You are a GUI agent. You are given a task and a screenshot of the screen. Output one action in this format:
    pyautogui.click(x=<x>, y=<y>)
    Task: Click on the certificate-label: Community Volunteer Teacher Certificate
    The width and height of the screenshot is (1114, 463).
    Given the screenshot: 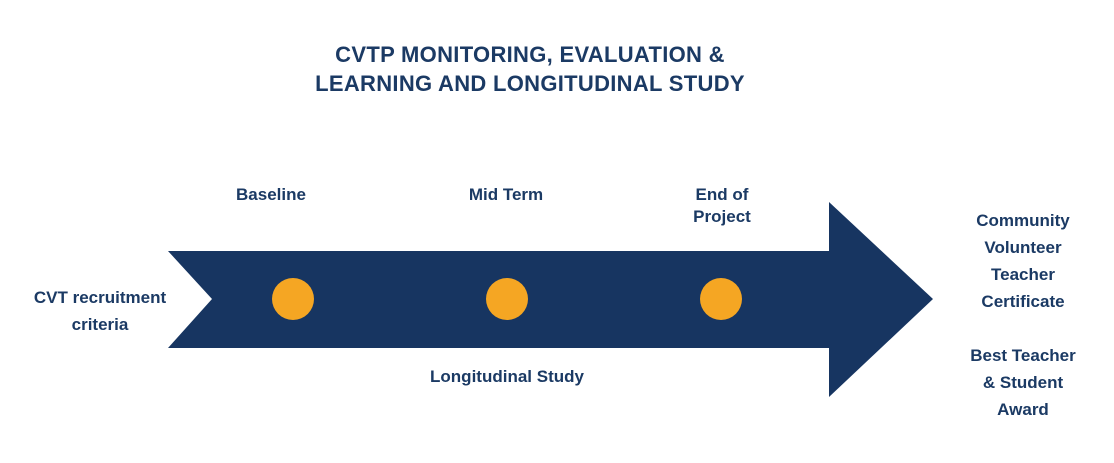 What is the action you would take?
    pyautogui.click(x=1023, y=261)
    